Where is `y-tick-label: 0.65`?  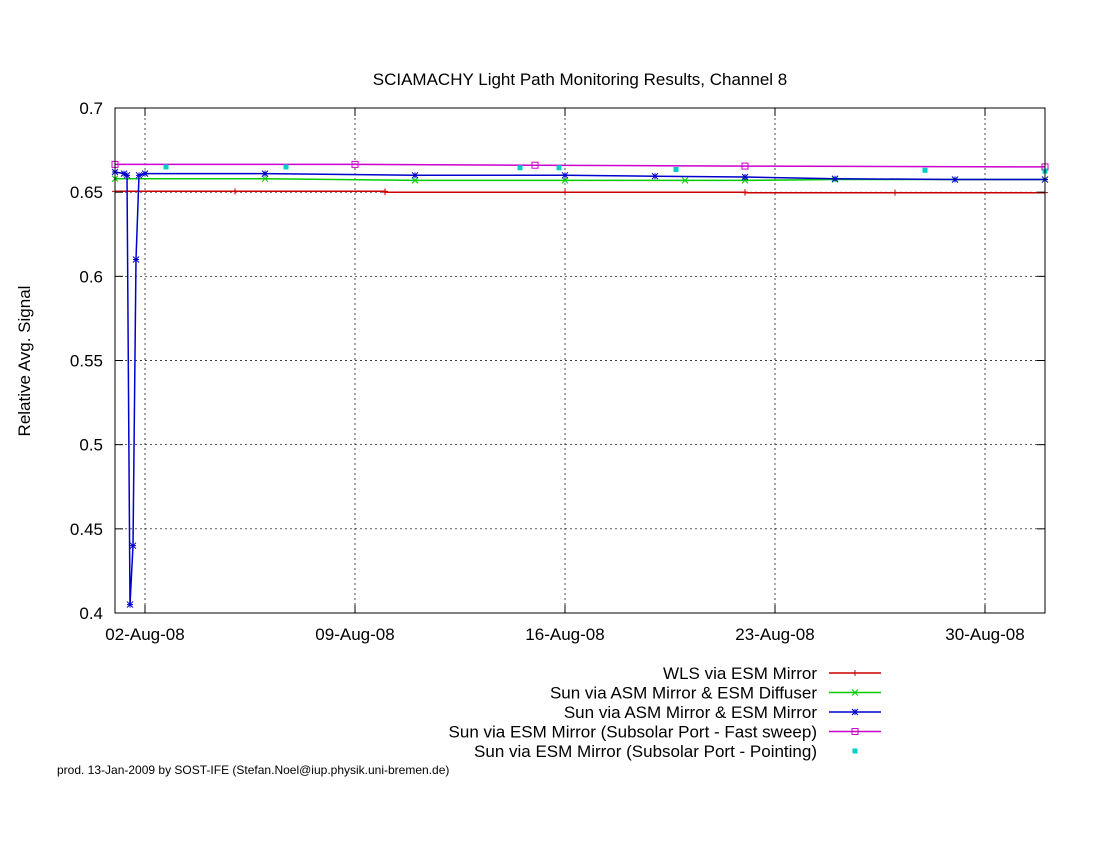
y-tick-label: 0.65 is located at coordinates (86, 192).